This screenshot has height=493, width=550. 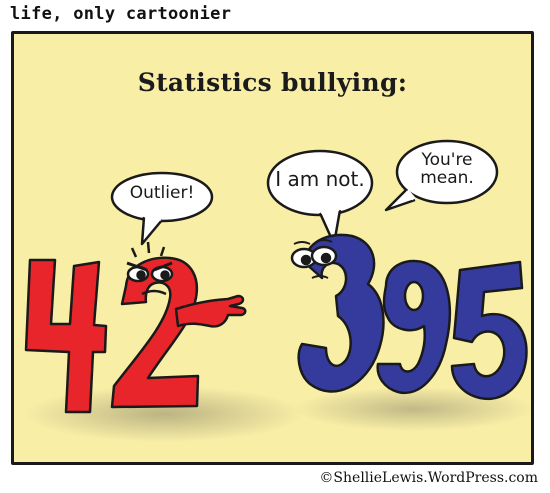 I want to click on panel-heading: Statistics bullying:, so click(x=272, y=82).